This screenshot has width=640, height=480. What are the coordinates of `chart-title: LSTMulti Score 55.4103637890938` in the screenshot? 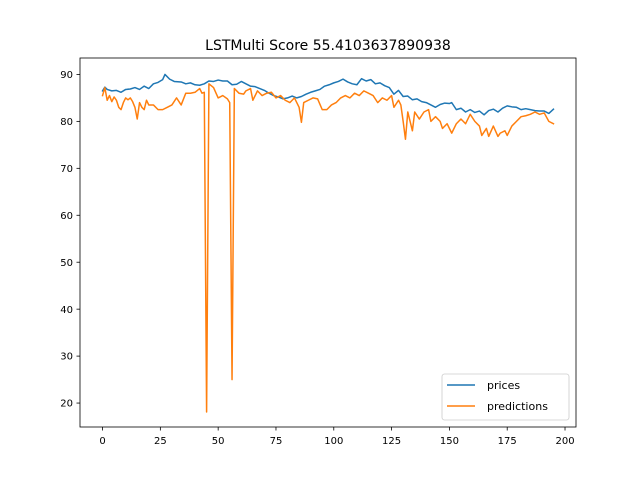 It's located at (328, 46).